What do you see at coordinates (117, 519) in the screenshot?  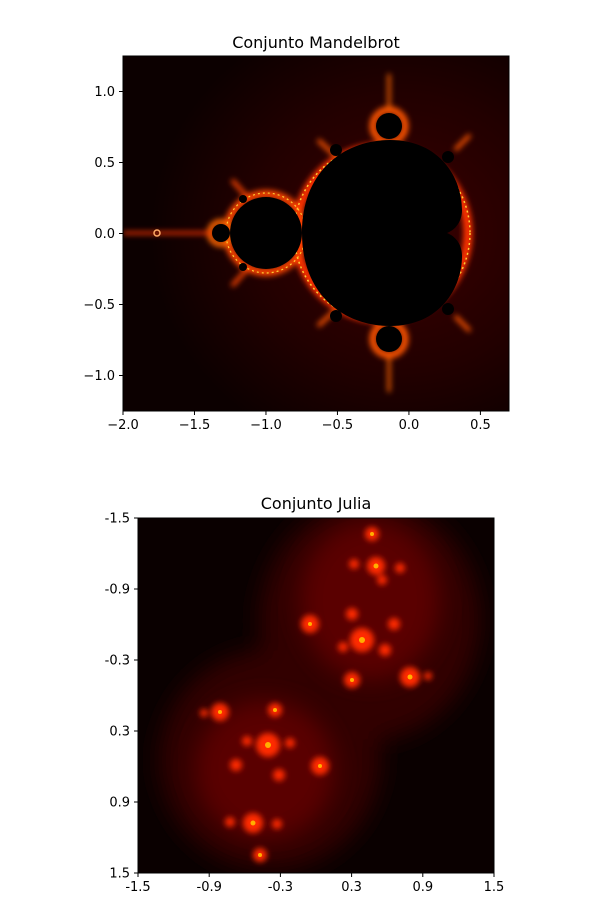 I see `y-tick-label: -1.5` at bounding box center [117, 519].